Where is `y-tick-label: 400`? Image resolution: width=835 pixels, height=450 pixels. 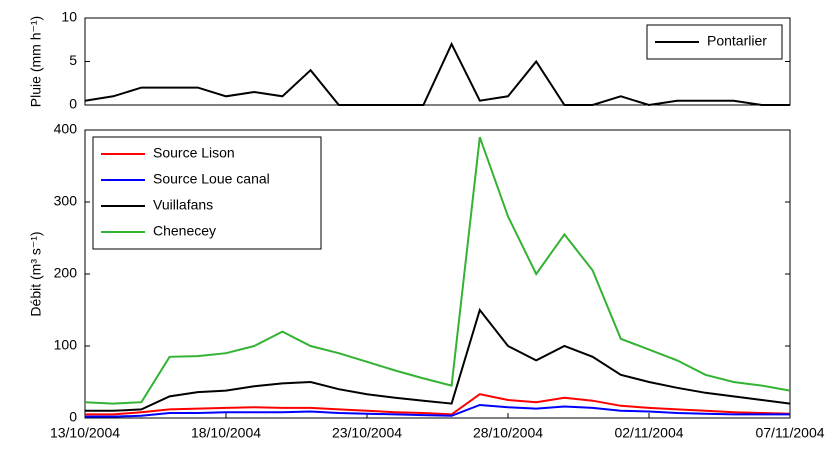 y-tick-label: 400 is located at coordinates (66, 129).